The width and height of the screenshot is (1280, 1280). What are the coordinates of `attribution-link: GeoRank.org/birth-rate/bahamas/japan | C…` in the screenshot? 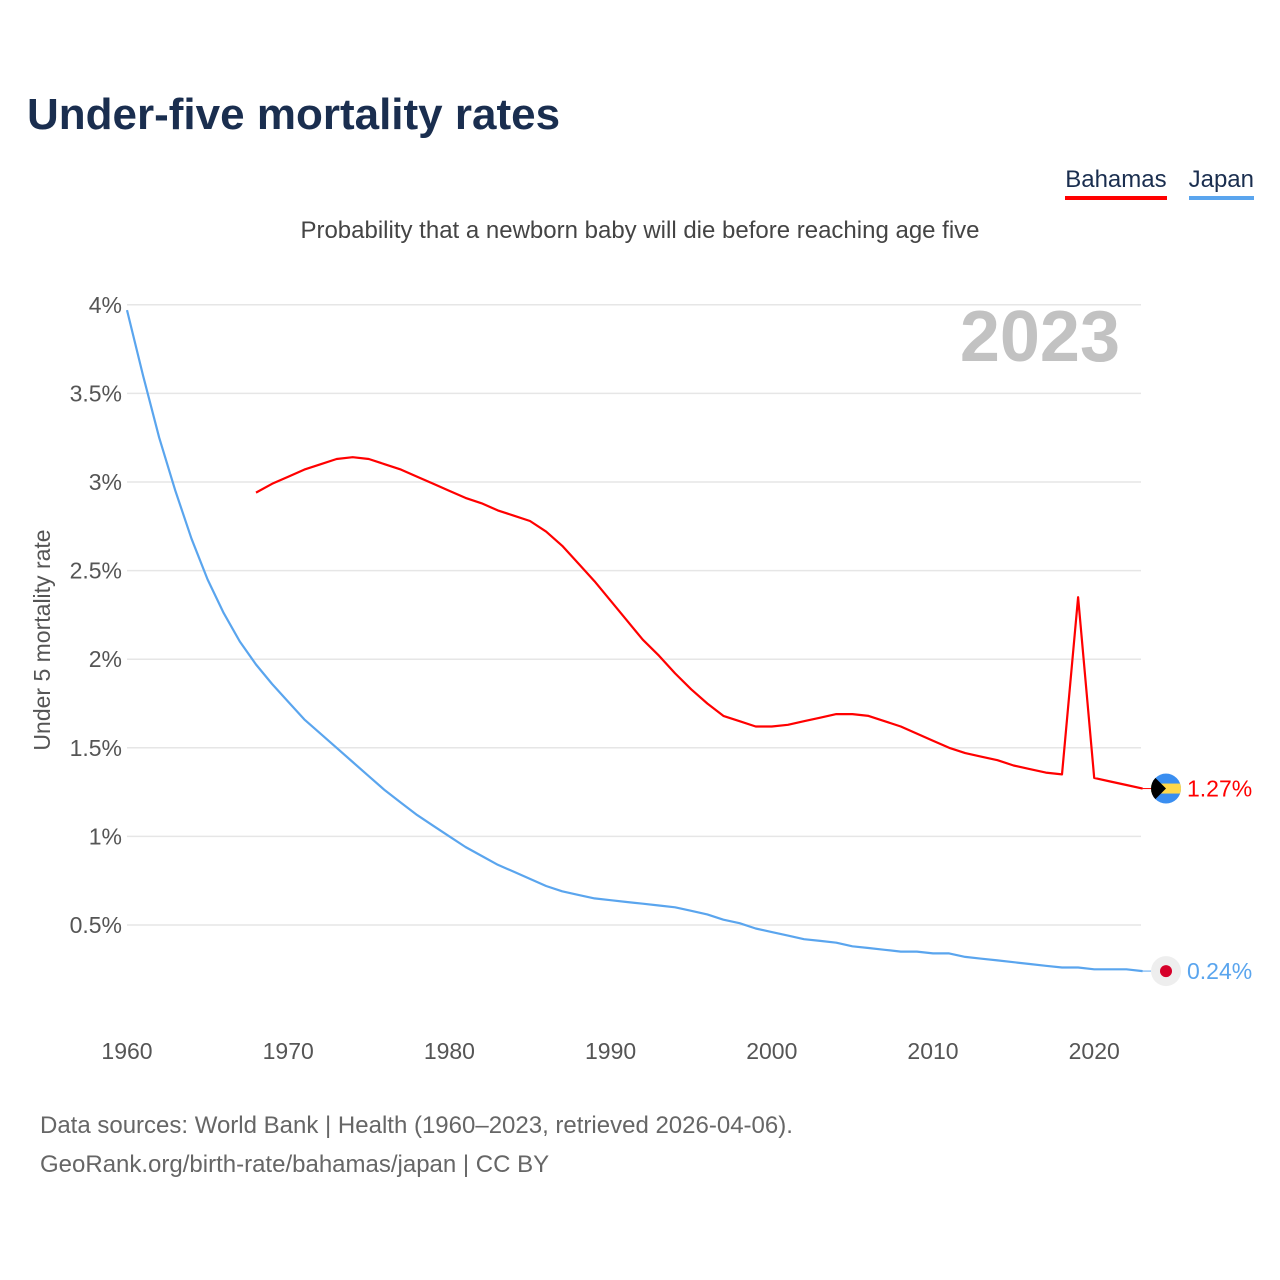 It's located at (295, 1164).